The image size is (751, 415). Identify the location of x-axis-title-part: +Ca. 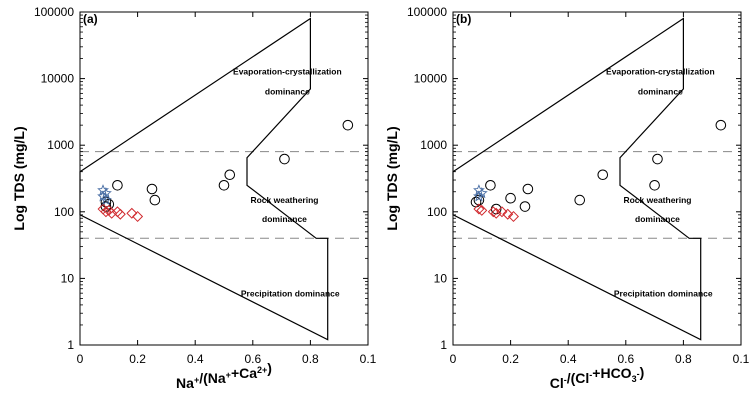
(244, 373).